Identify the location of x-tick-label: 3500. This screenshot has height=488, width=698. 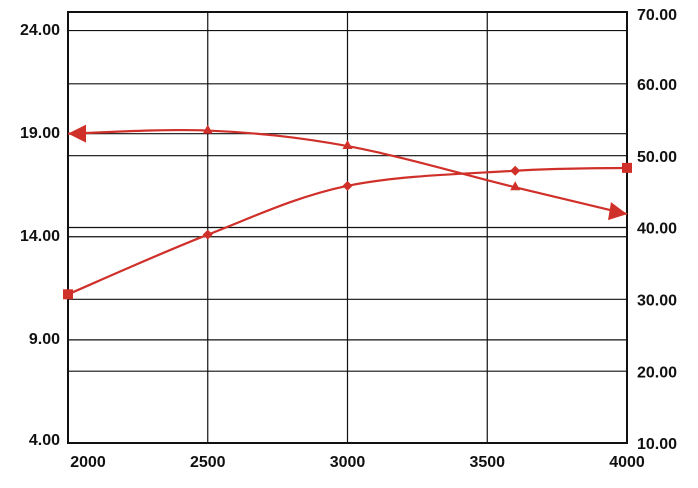
(487, 462).